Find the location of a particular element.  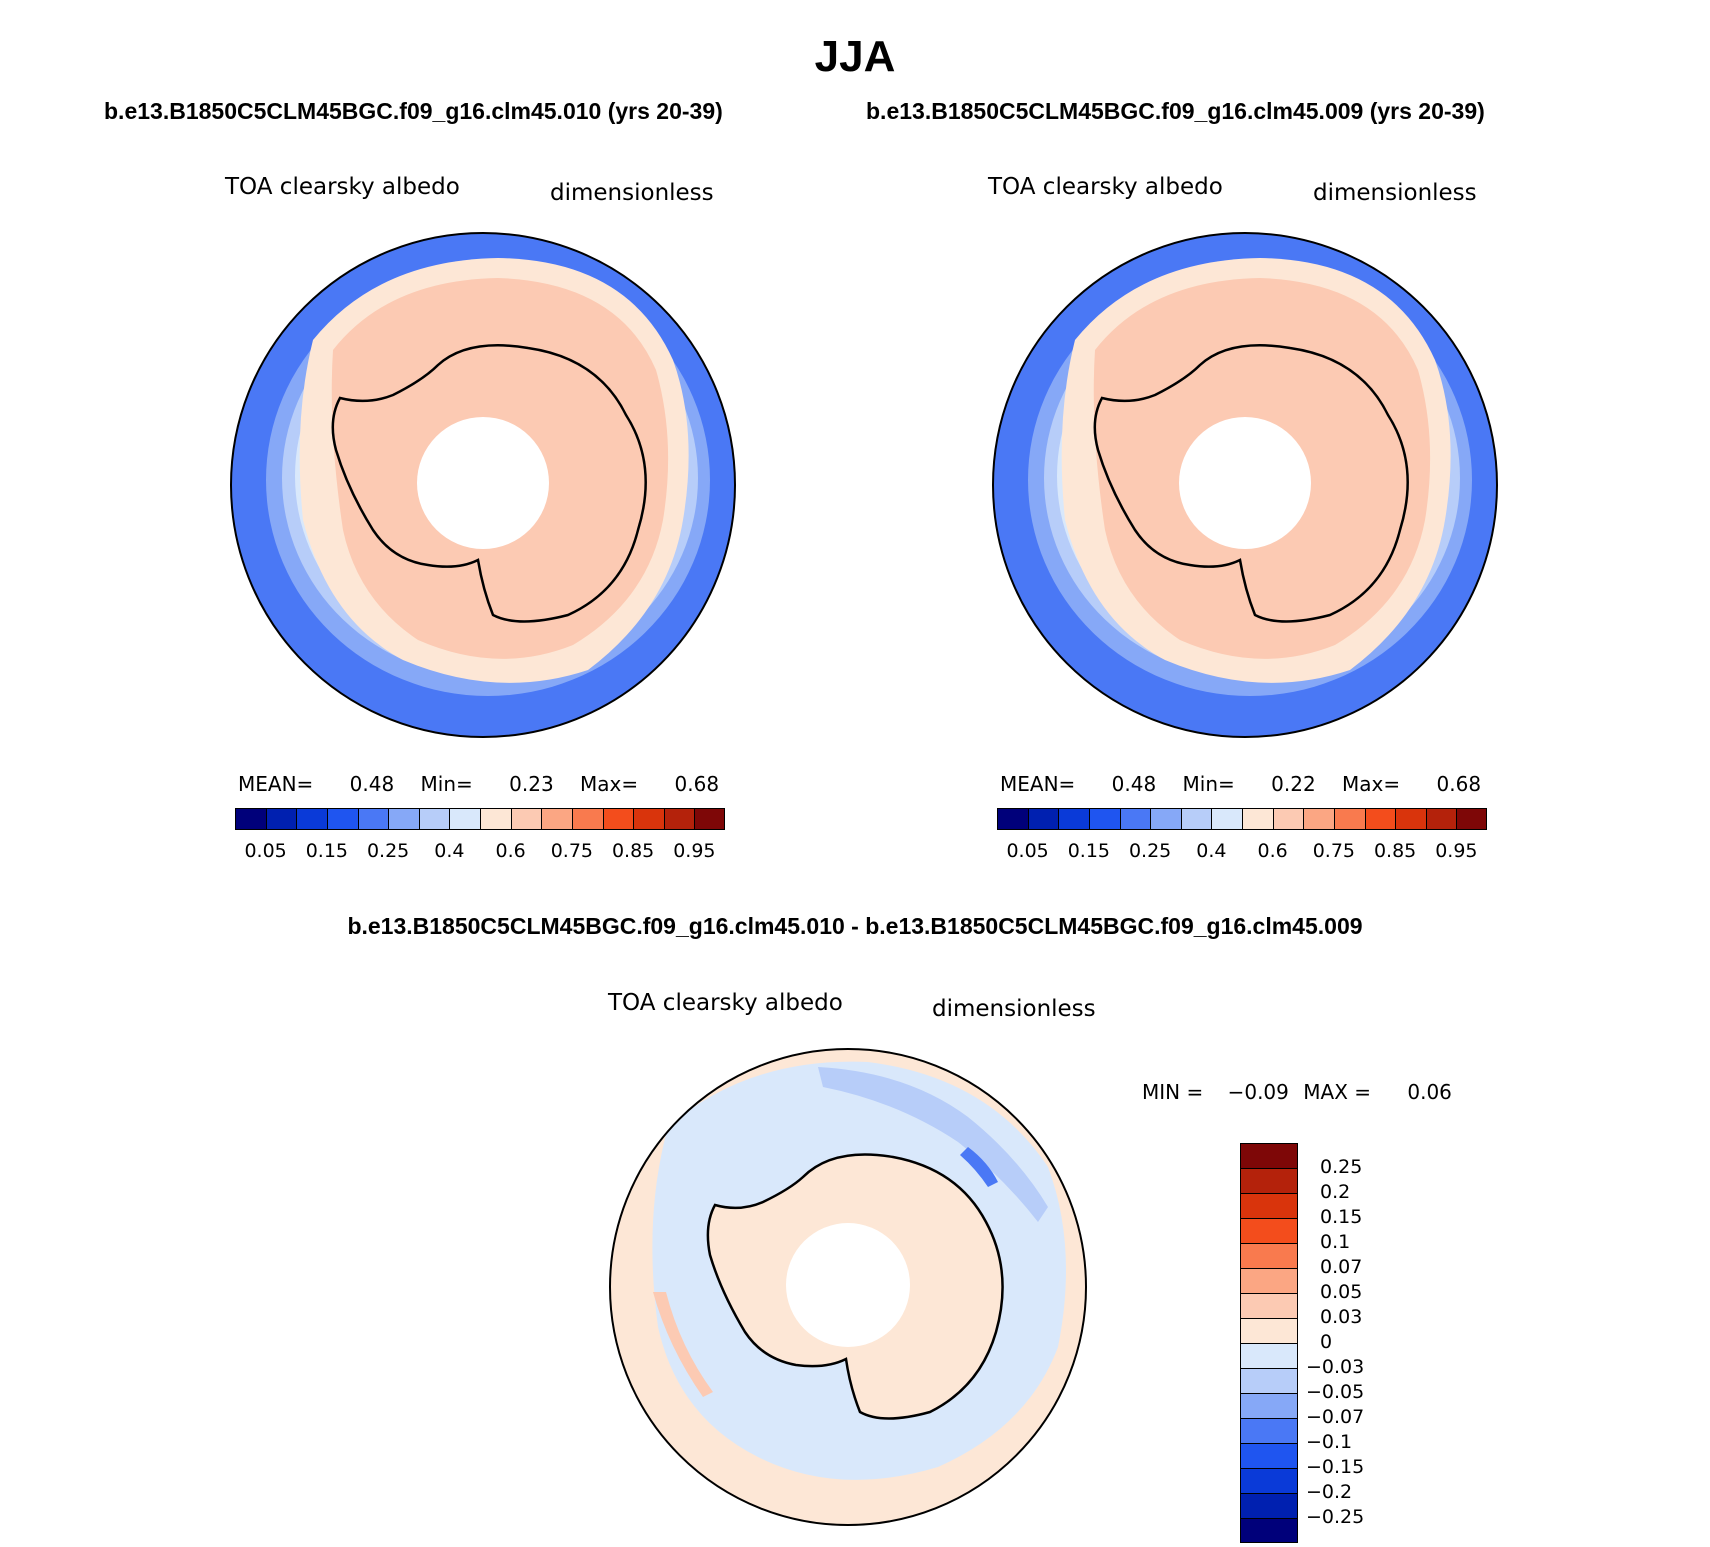

min-label: Min= is located at coordinates (446, 784).